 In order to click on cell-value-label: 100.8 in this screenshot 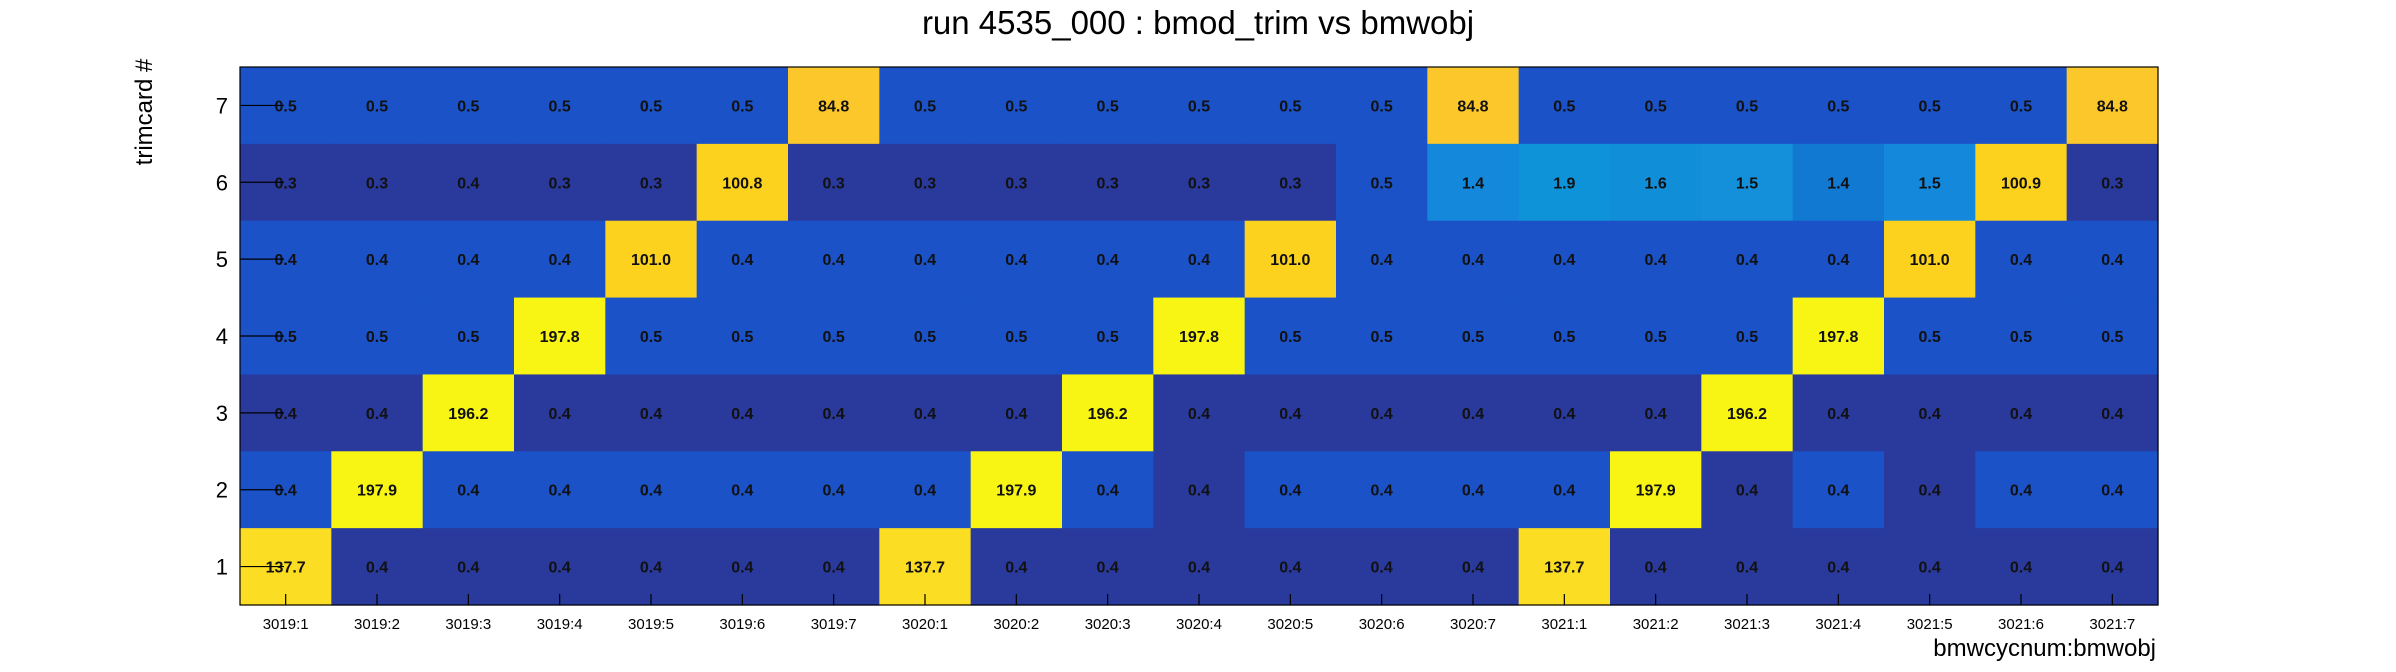, I will do `click(742, 183)`.